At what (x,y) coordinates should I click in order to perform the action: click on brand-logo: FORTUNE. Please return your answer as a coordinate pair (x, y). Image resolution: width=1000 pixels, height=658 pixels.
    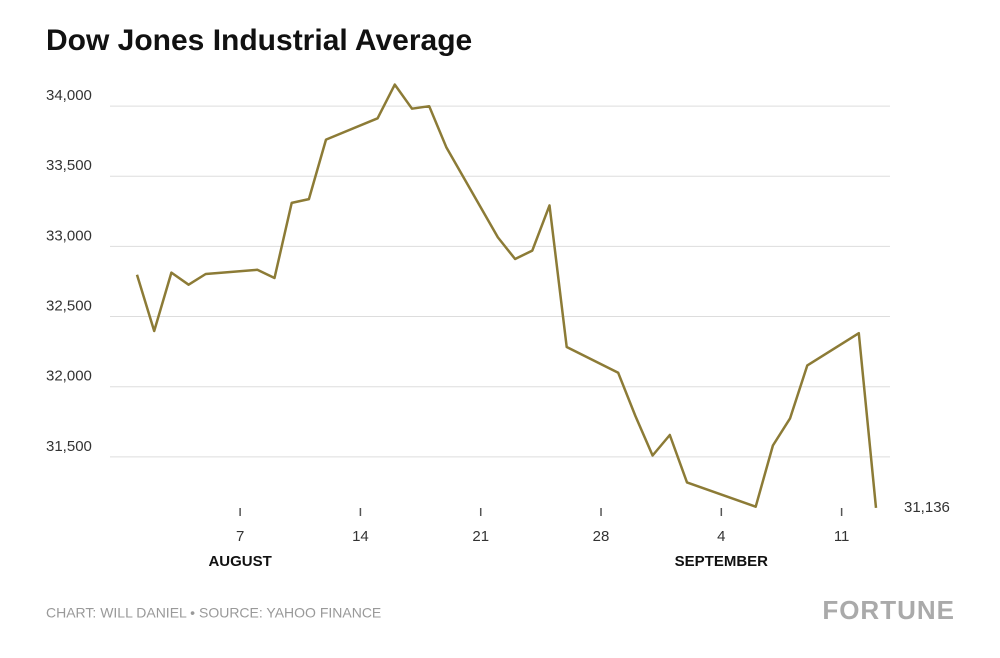
    Looking at the image, I should click on (888, 610).